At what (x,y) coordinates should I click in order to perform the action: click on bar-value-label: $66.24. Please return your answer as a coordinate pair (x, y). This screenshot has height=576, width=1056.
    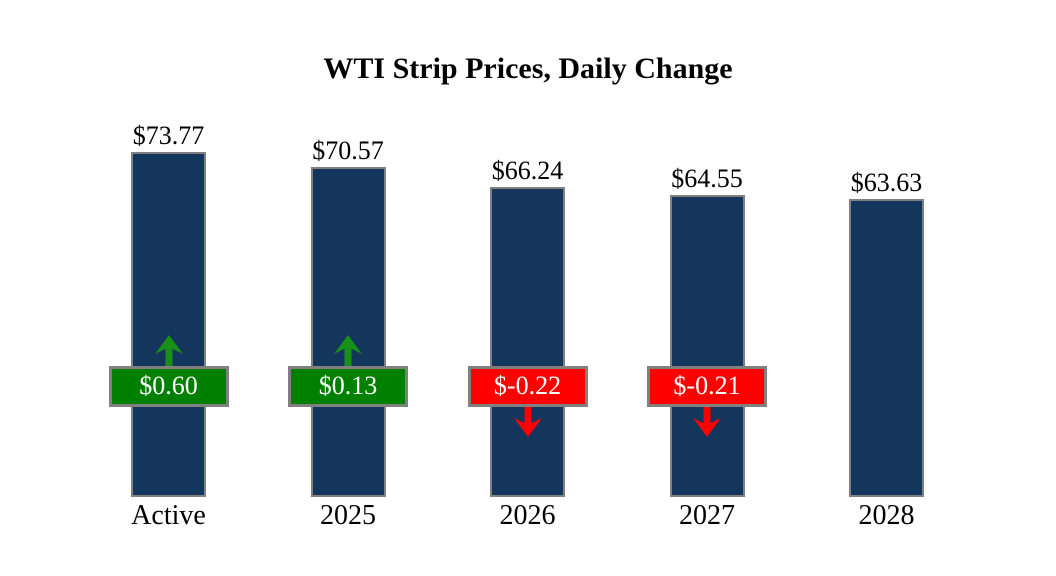
    Looking at the image, I should click on (527, 170).